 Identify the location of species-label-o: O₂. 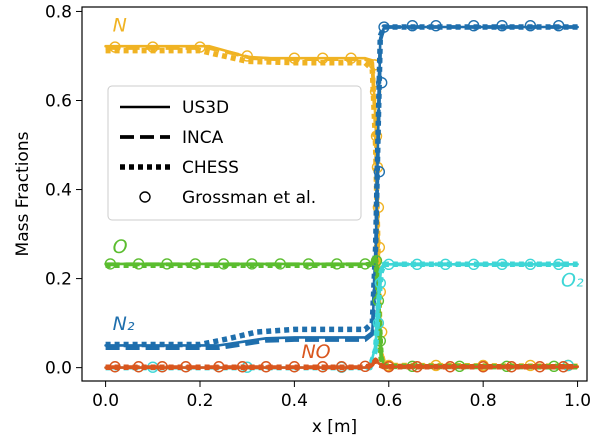
(572, 281).